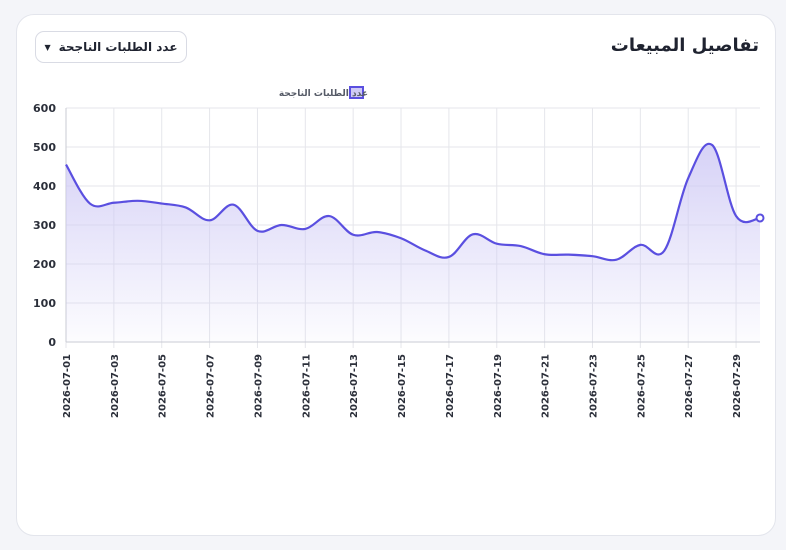  What do you see at coordinates (118, 47) in the screenshot?
I see `metric-dropdown-label: عدد الطلبات الناجحة` at bounding box center [118, 47].